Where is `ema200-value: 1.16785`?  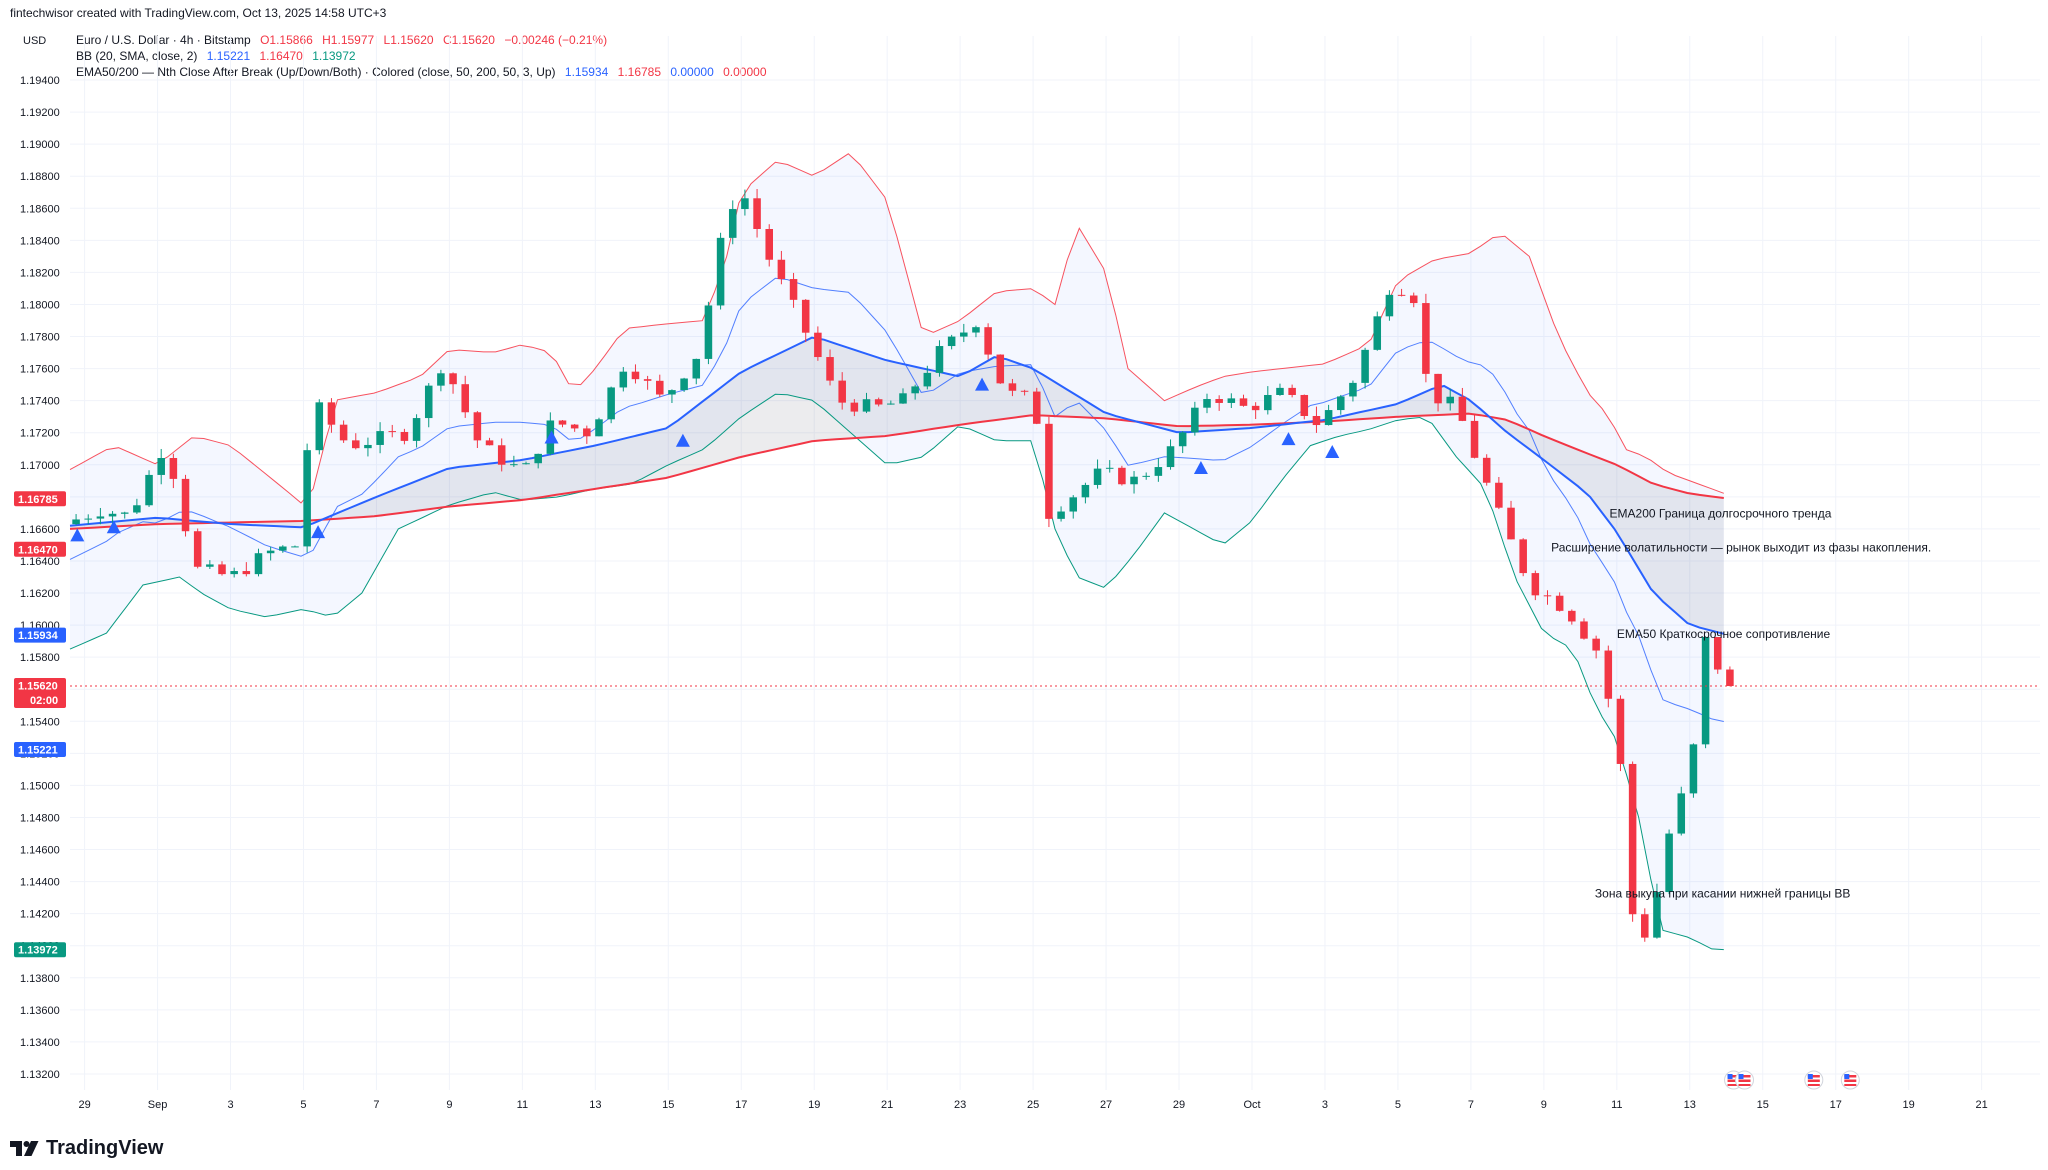
ema200-value: 1.16785 is located at coordinates (639, 72).